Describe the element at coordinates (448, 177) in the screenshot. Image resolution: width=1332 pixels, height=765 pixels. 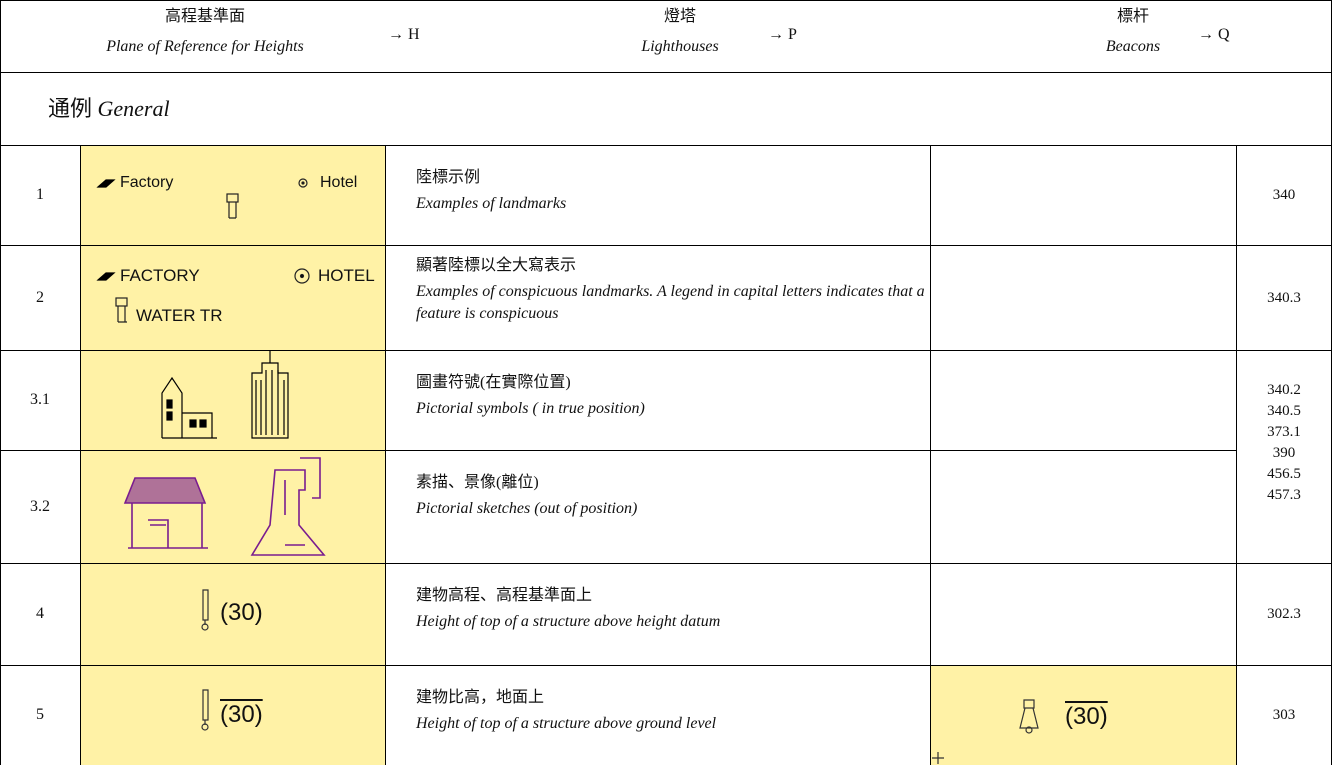
I see `description-zh: 陸標示例` at that location.